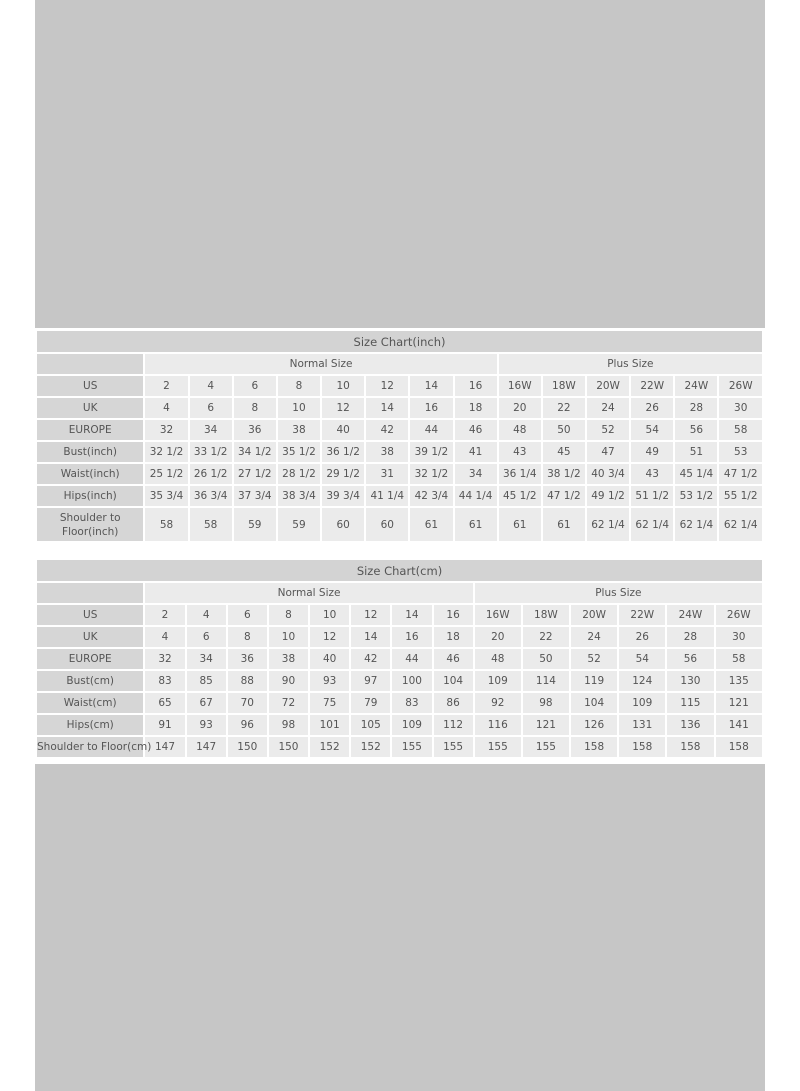  Describe the element at coordinates (497, 659) in the screenshot. I see `table-cell: 48` at that location.